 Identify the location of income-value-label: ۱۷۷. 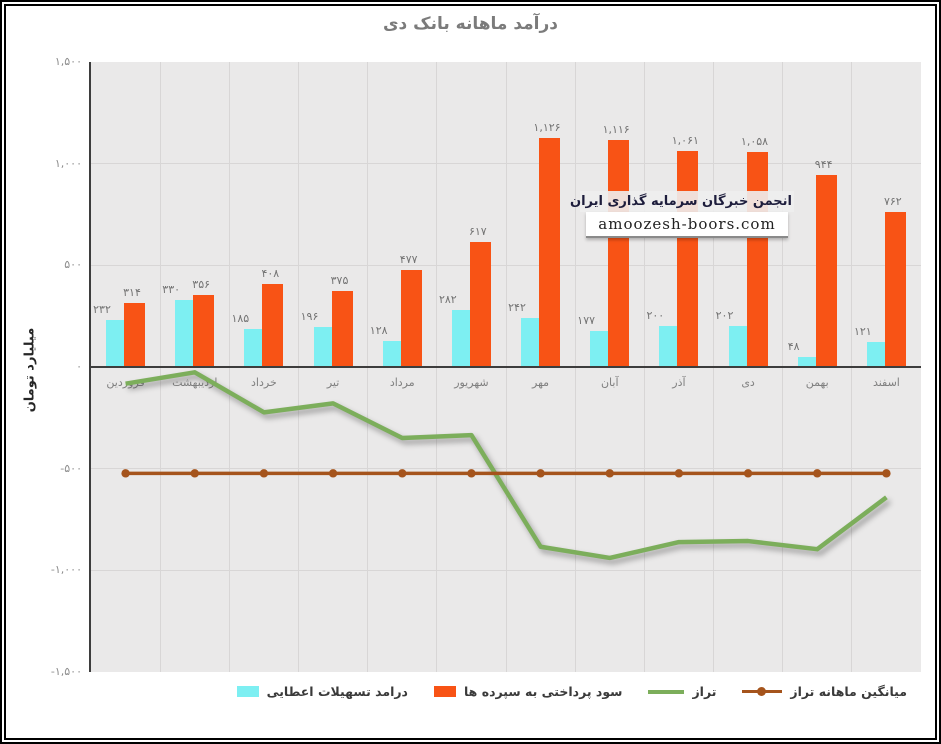
(586, 320).